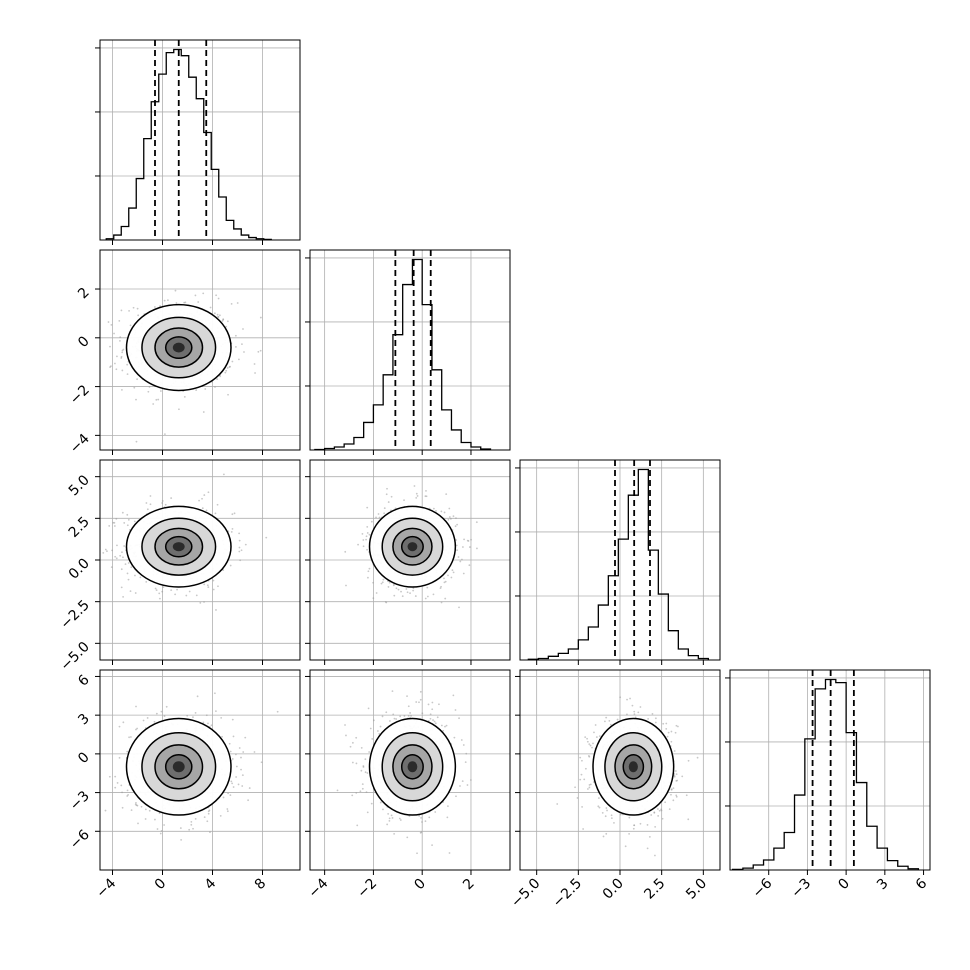  What do you see at coordinates (654, 889) in the screenshot?
I see `x-tick-label-2-3: 2.5` at bounding box center [654, 889].